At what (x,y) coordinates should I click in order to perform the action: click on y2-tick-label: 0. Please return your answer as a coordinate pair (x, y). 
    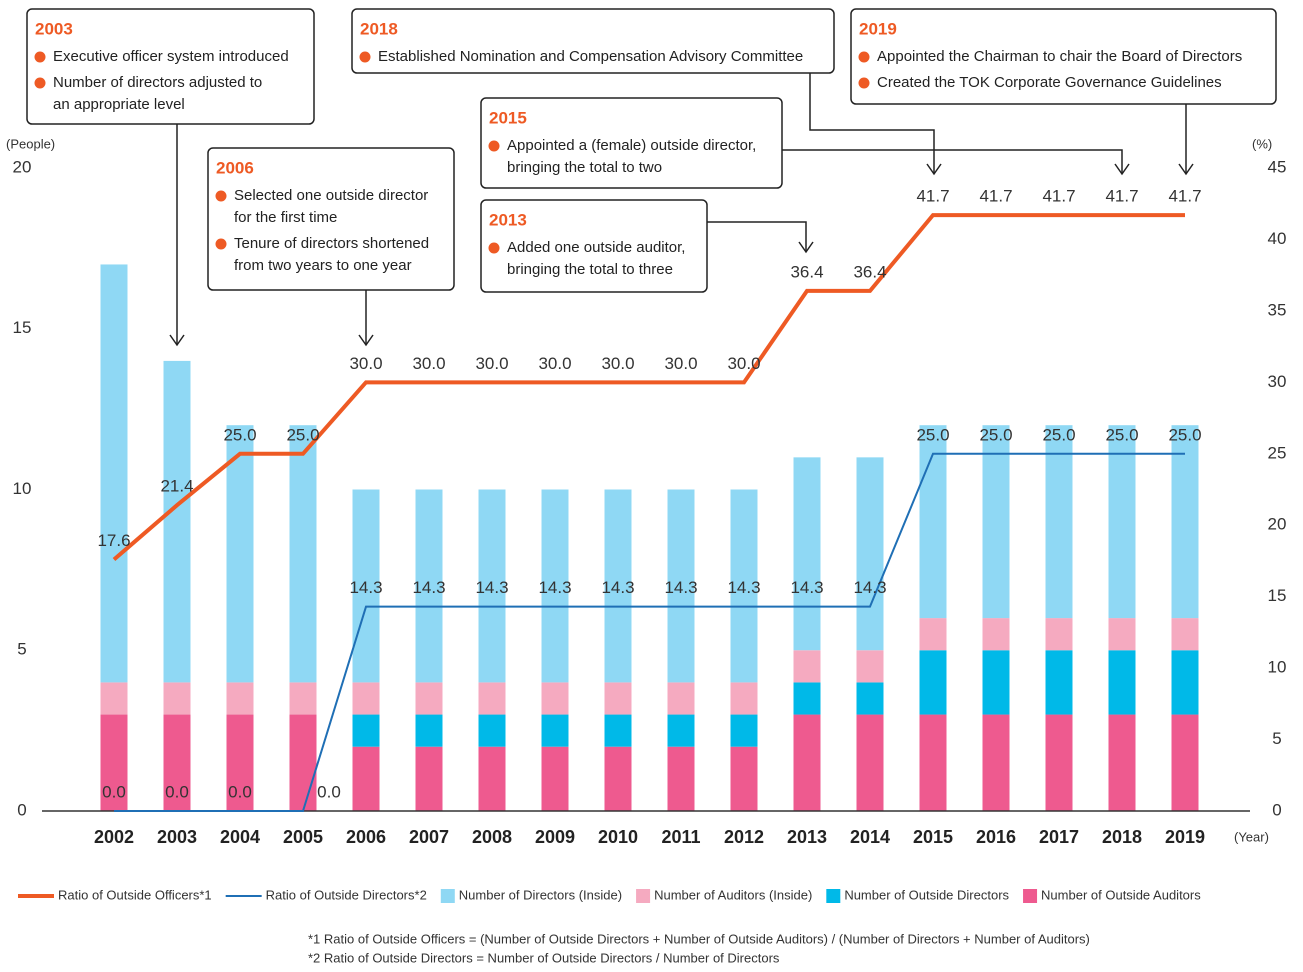
    Looking at the image, I should click on (1276, 809).